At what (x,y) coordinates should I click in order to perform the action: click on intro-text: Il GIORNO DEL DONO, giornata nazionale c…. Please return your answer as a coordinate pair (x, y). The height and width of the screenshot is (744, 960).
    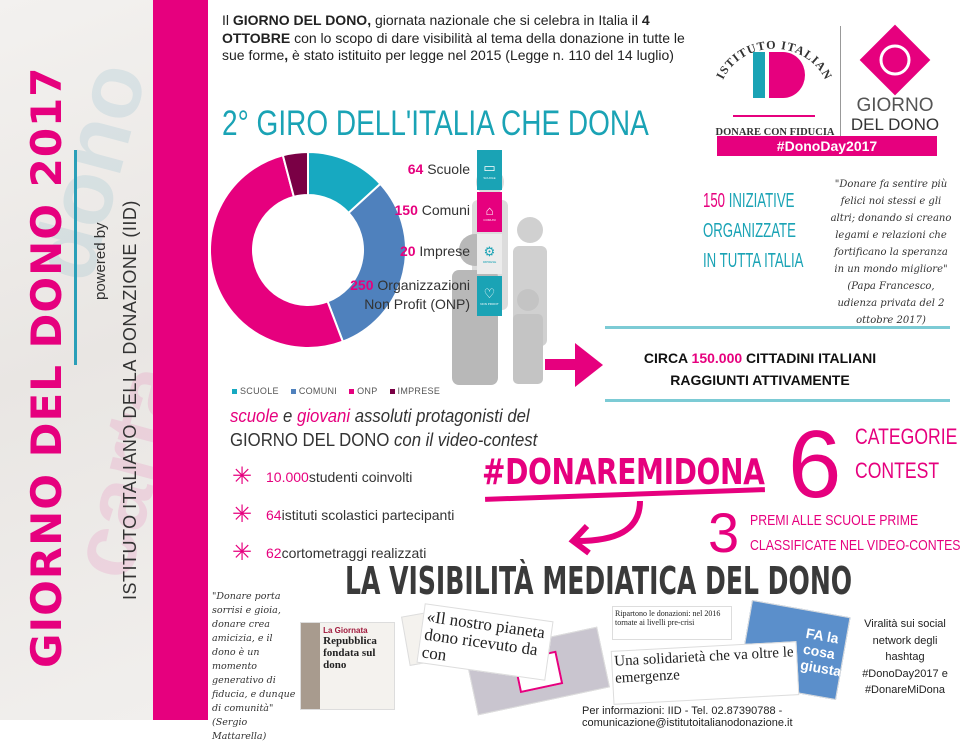
    Looking at the image, I should click on (453, 37).